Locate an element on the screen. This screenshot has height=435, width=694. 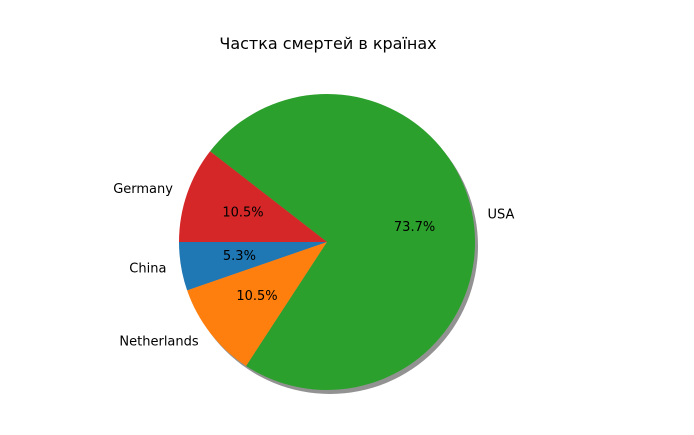
pie-percent-labels: 5.3% 10.5% 73.7% 10.5% is located at coordinates (328, 255).